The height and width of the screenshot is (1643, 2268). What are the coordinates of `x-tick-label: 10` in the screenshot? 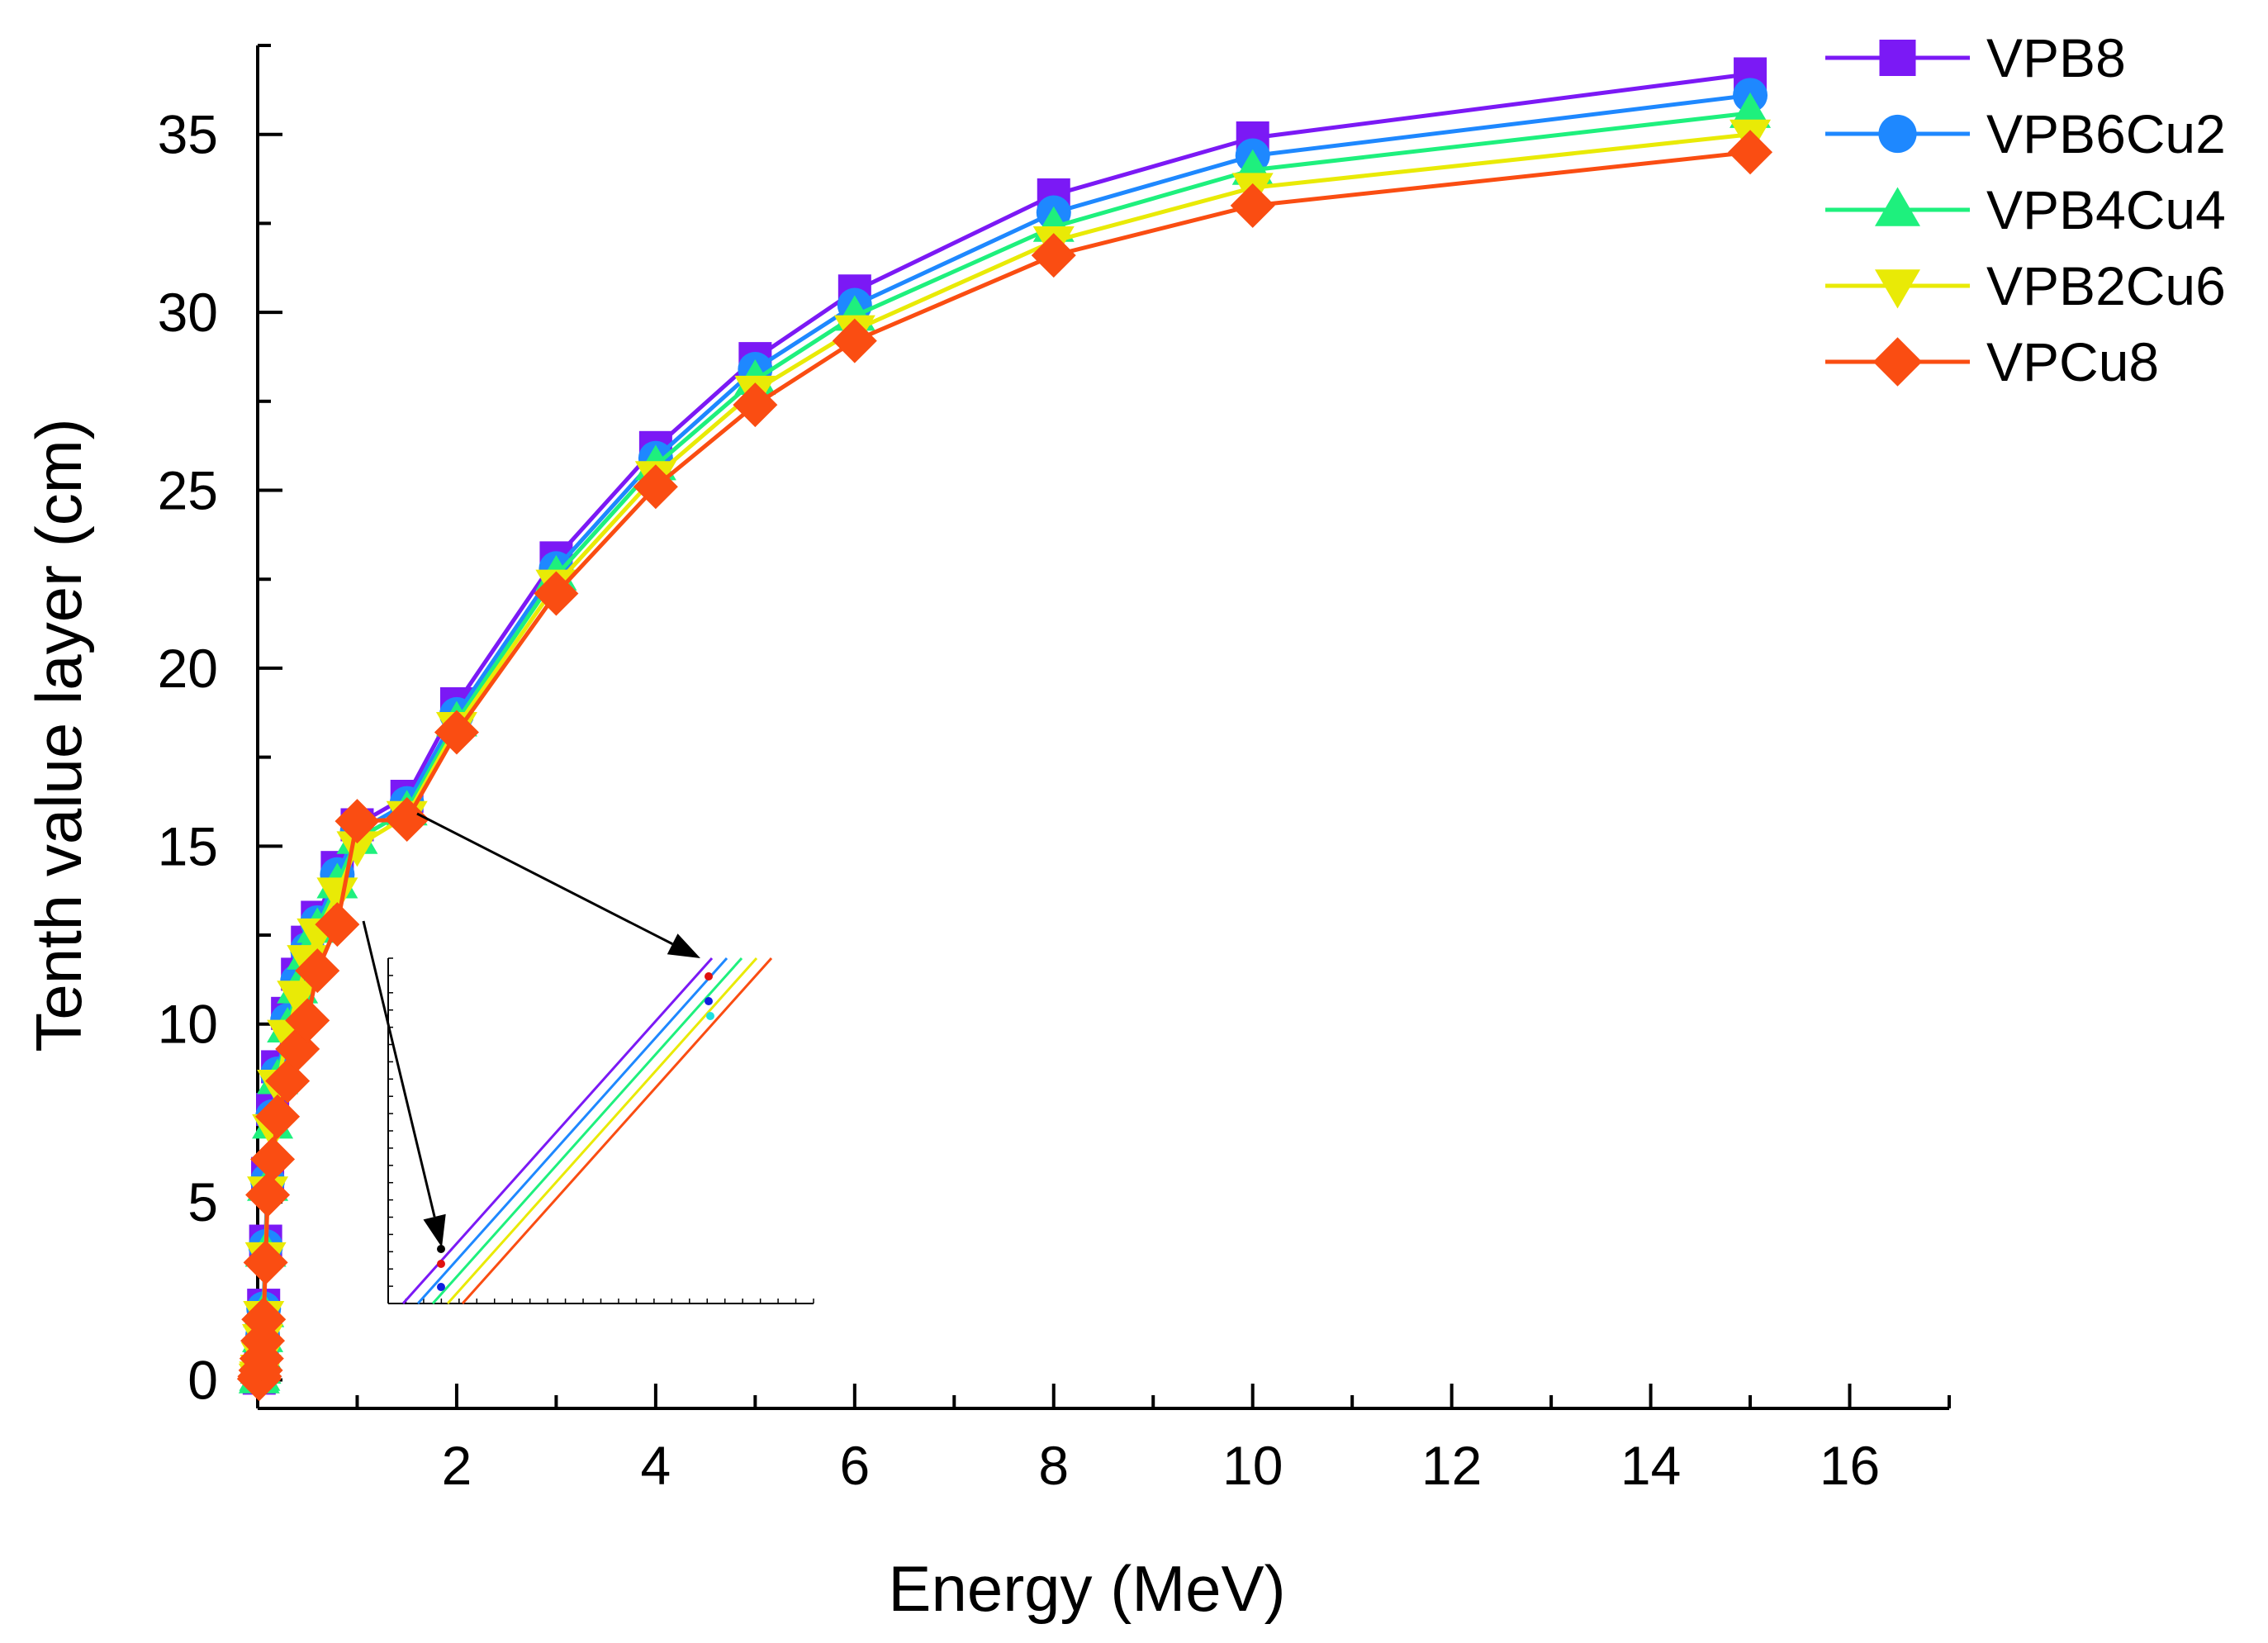 It's located at (1252, 1465).